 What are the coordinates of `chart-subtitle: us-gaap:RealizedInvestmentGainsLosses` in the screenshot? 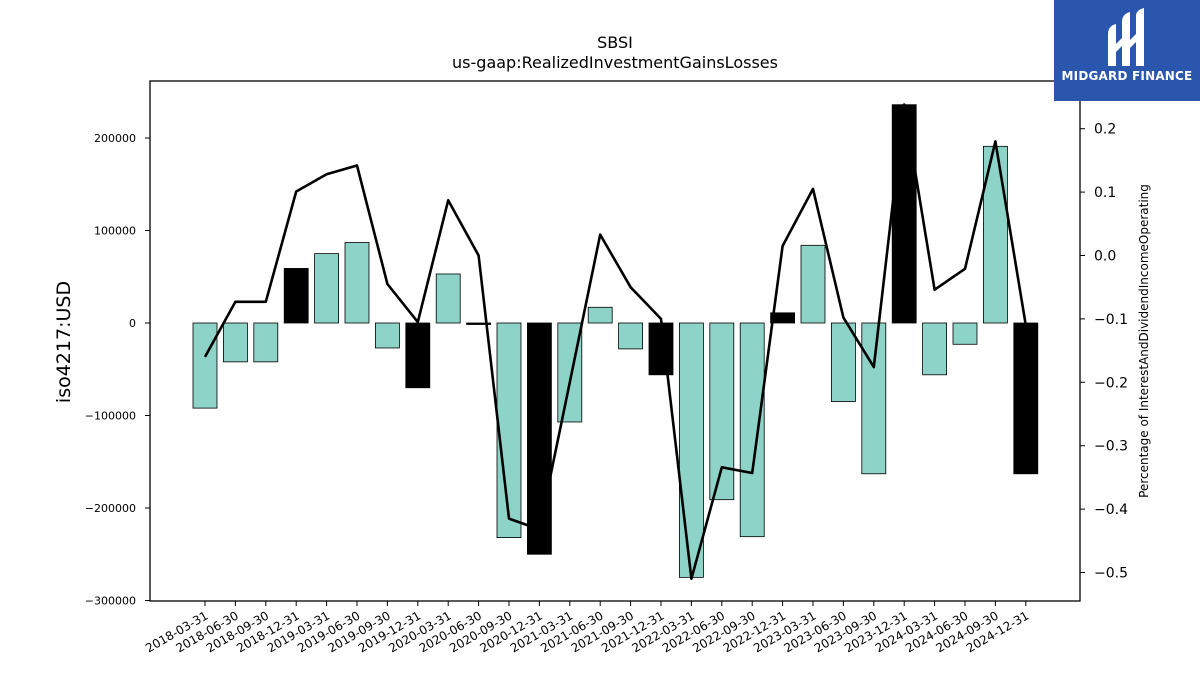 It's located at (615, 62).